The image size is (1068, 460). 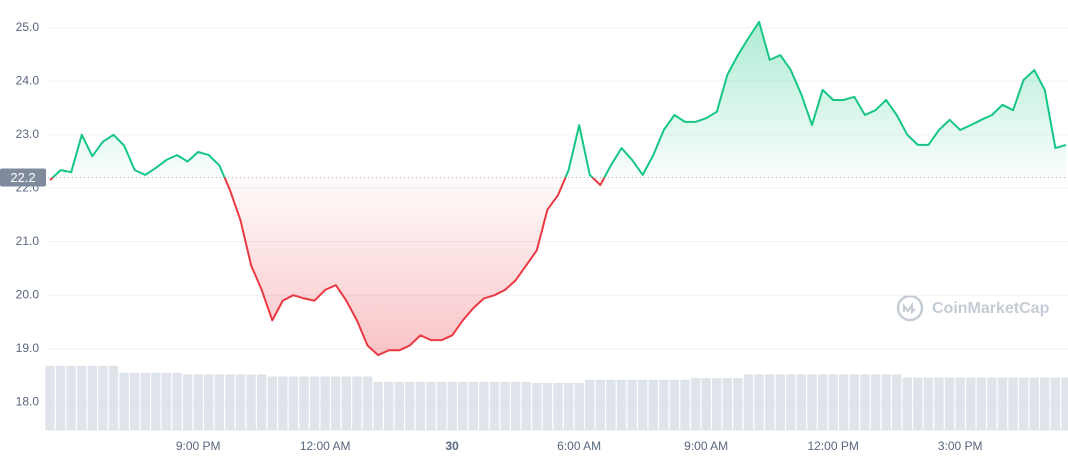 What do you see at coordinates (325, 446) in the screenshot?
I see `x-tick-label: 12:00 AM` at bounding box center [325, 446].